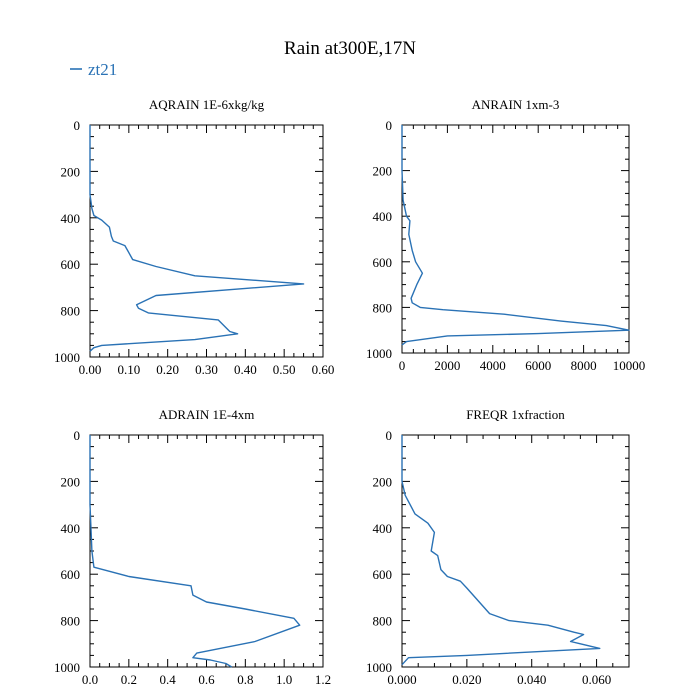 This screenshot has width=700, height=700. I want to click on aqrain-x-tick-label: 0.40, so click(245, 369).